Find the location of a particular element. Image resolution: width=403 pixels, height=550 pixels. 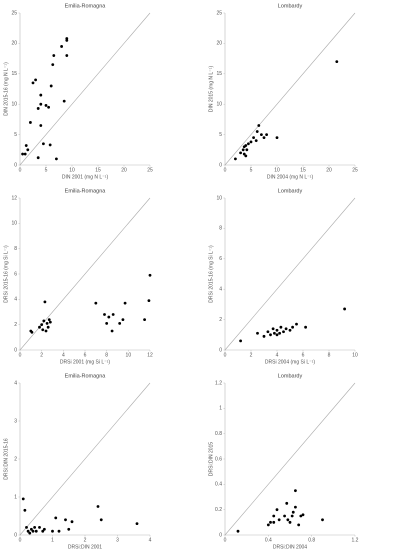

y-axis-label: DIN 2015-16 (mg N L⁻¹) is located at coordinates (6, 89).